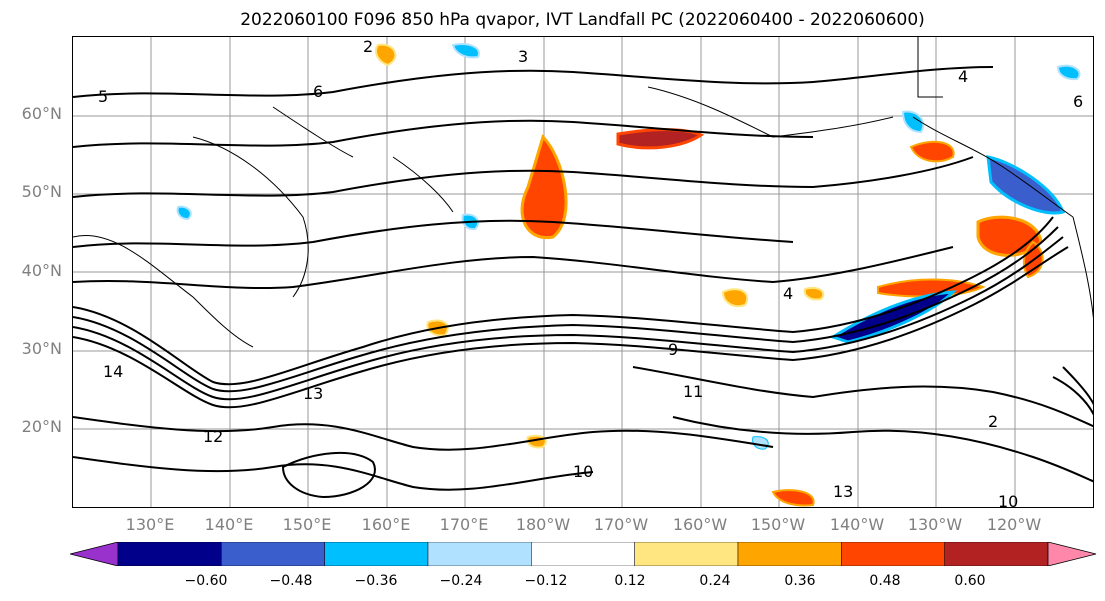  What do you see at coordinates (630, 581) in the screenshot?
I see `colorbar-tick: 0.12` at bounding box center [630, 581].